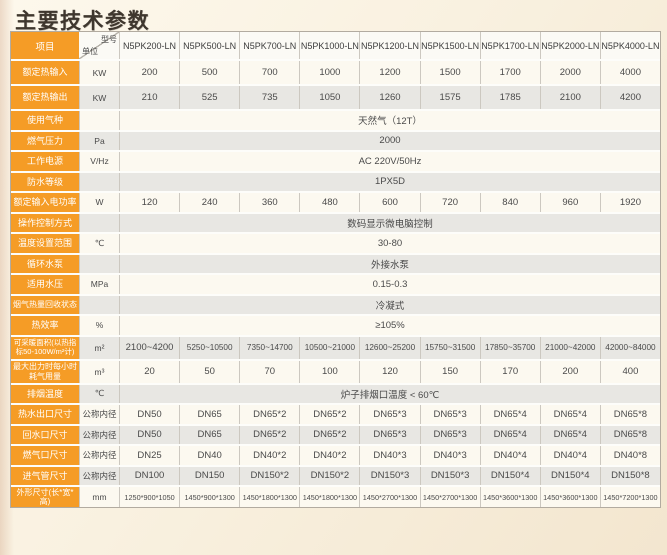  I want to click on cell-value: 1050, so click(329, 97).